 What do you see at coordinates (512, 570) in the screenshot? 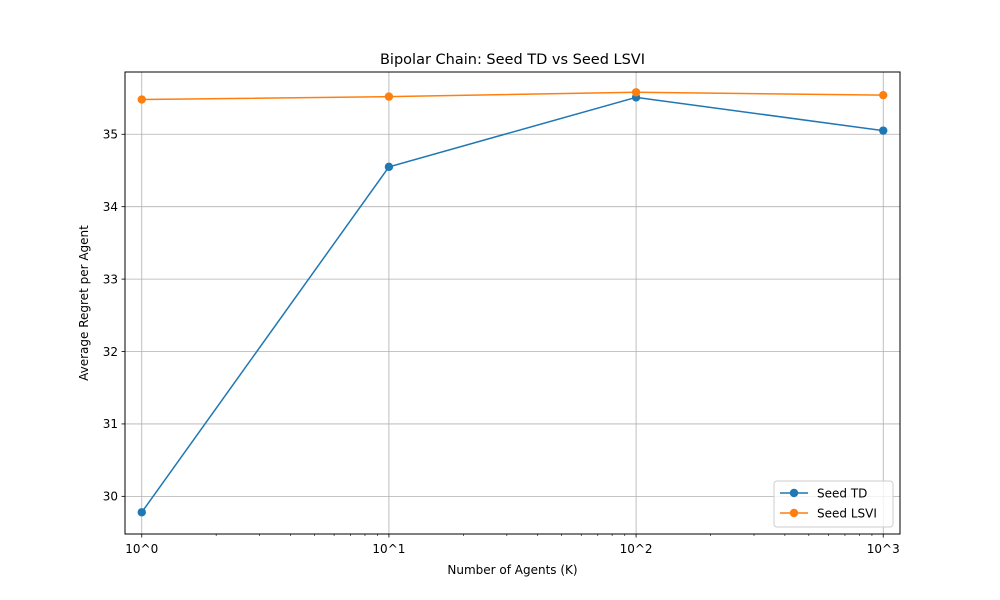
I see `x-axis-label: Number of Agents (K)` at bounding box center [512, 570].